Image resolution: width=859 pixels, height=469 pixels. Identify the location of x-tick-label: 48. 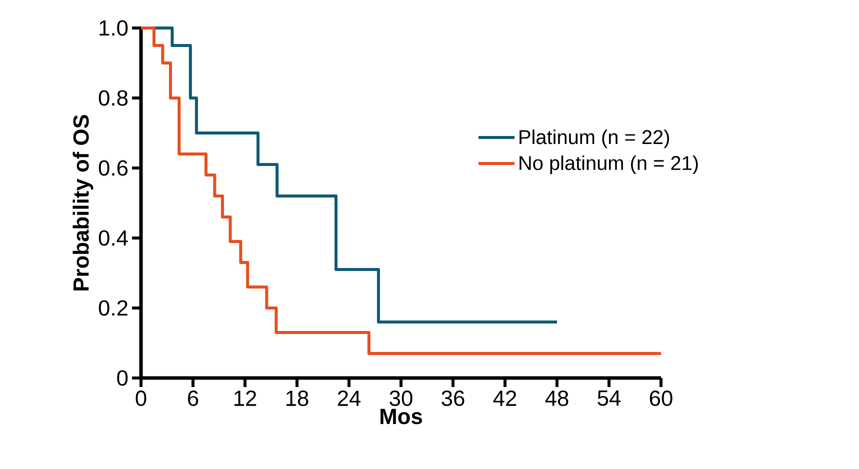
(556, 398).